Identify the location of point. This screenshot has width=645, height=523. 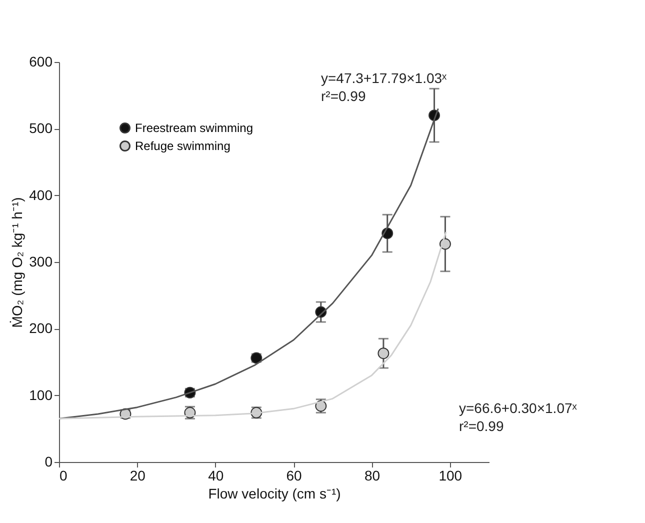
(384, 354).